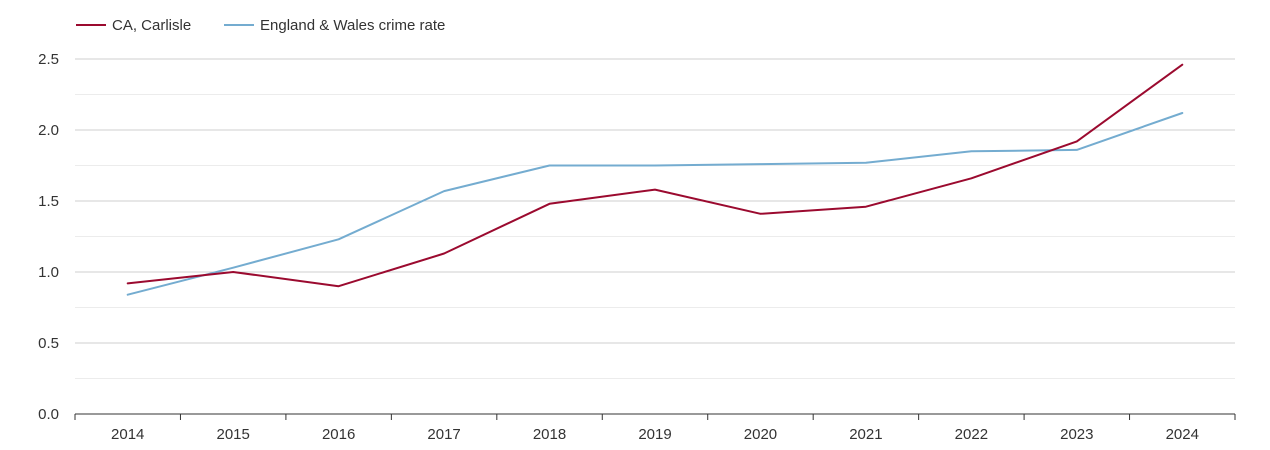 The width and height of the screenshot is (1270, 450). I want to click on x-tick-label: 2017, so click(443, 434).